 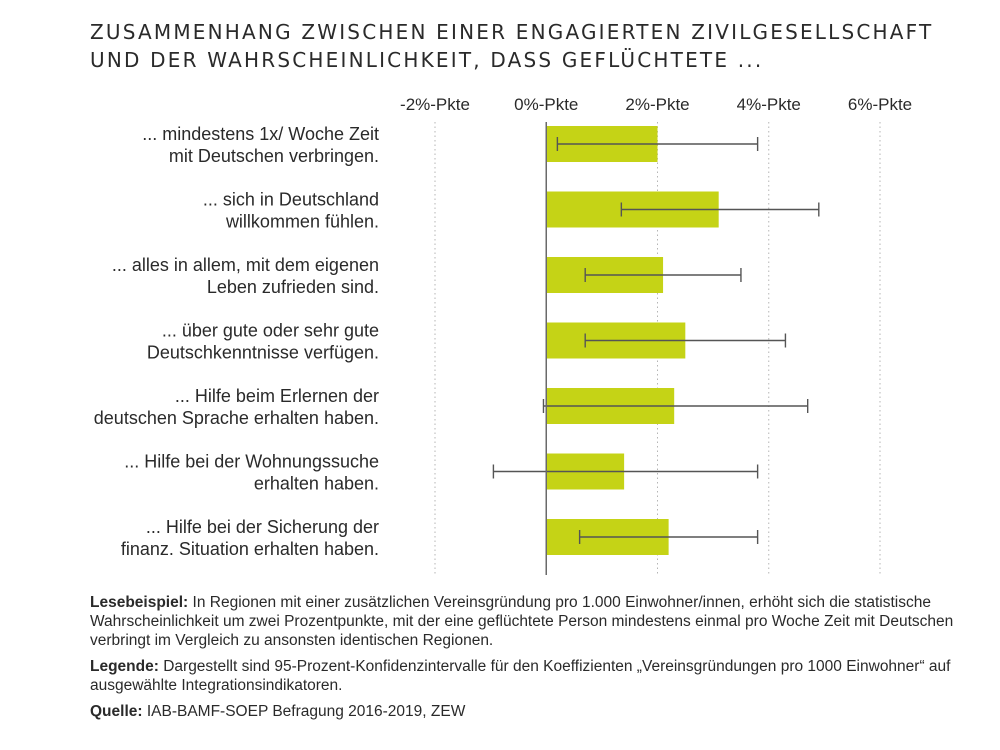 What do you see at coordinates (251, 462) in the screenshot?
I see `category-label: ... Hilfe bei der Wohnungssuche` at bounding box center [251, 462].